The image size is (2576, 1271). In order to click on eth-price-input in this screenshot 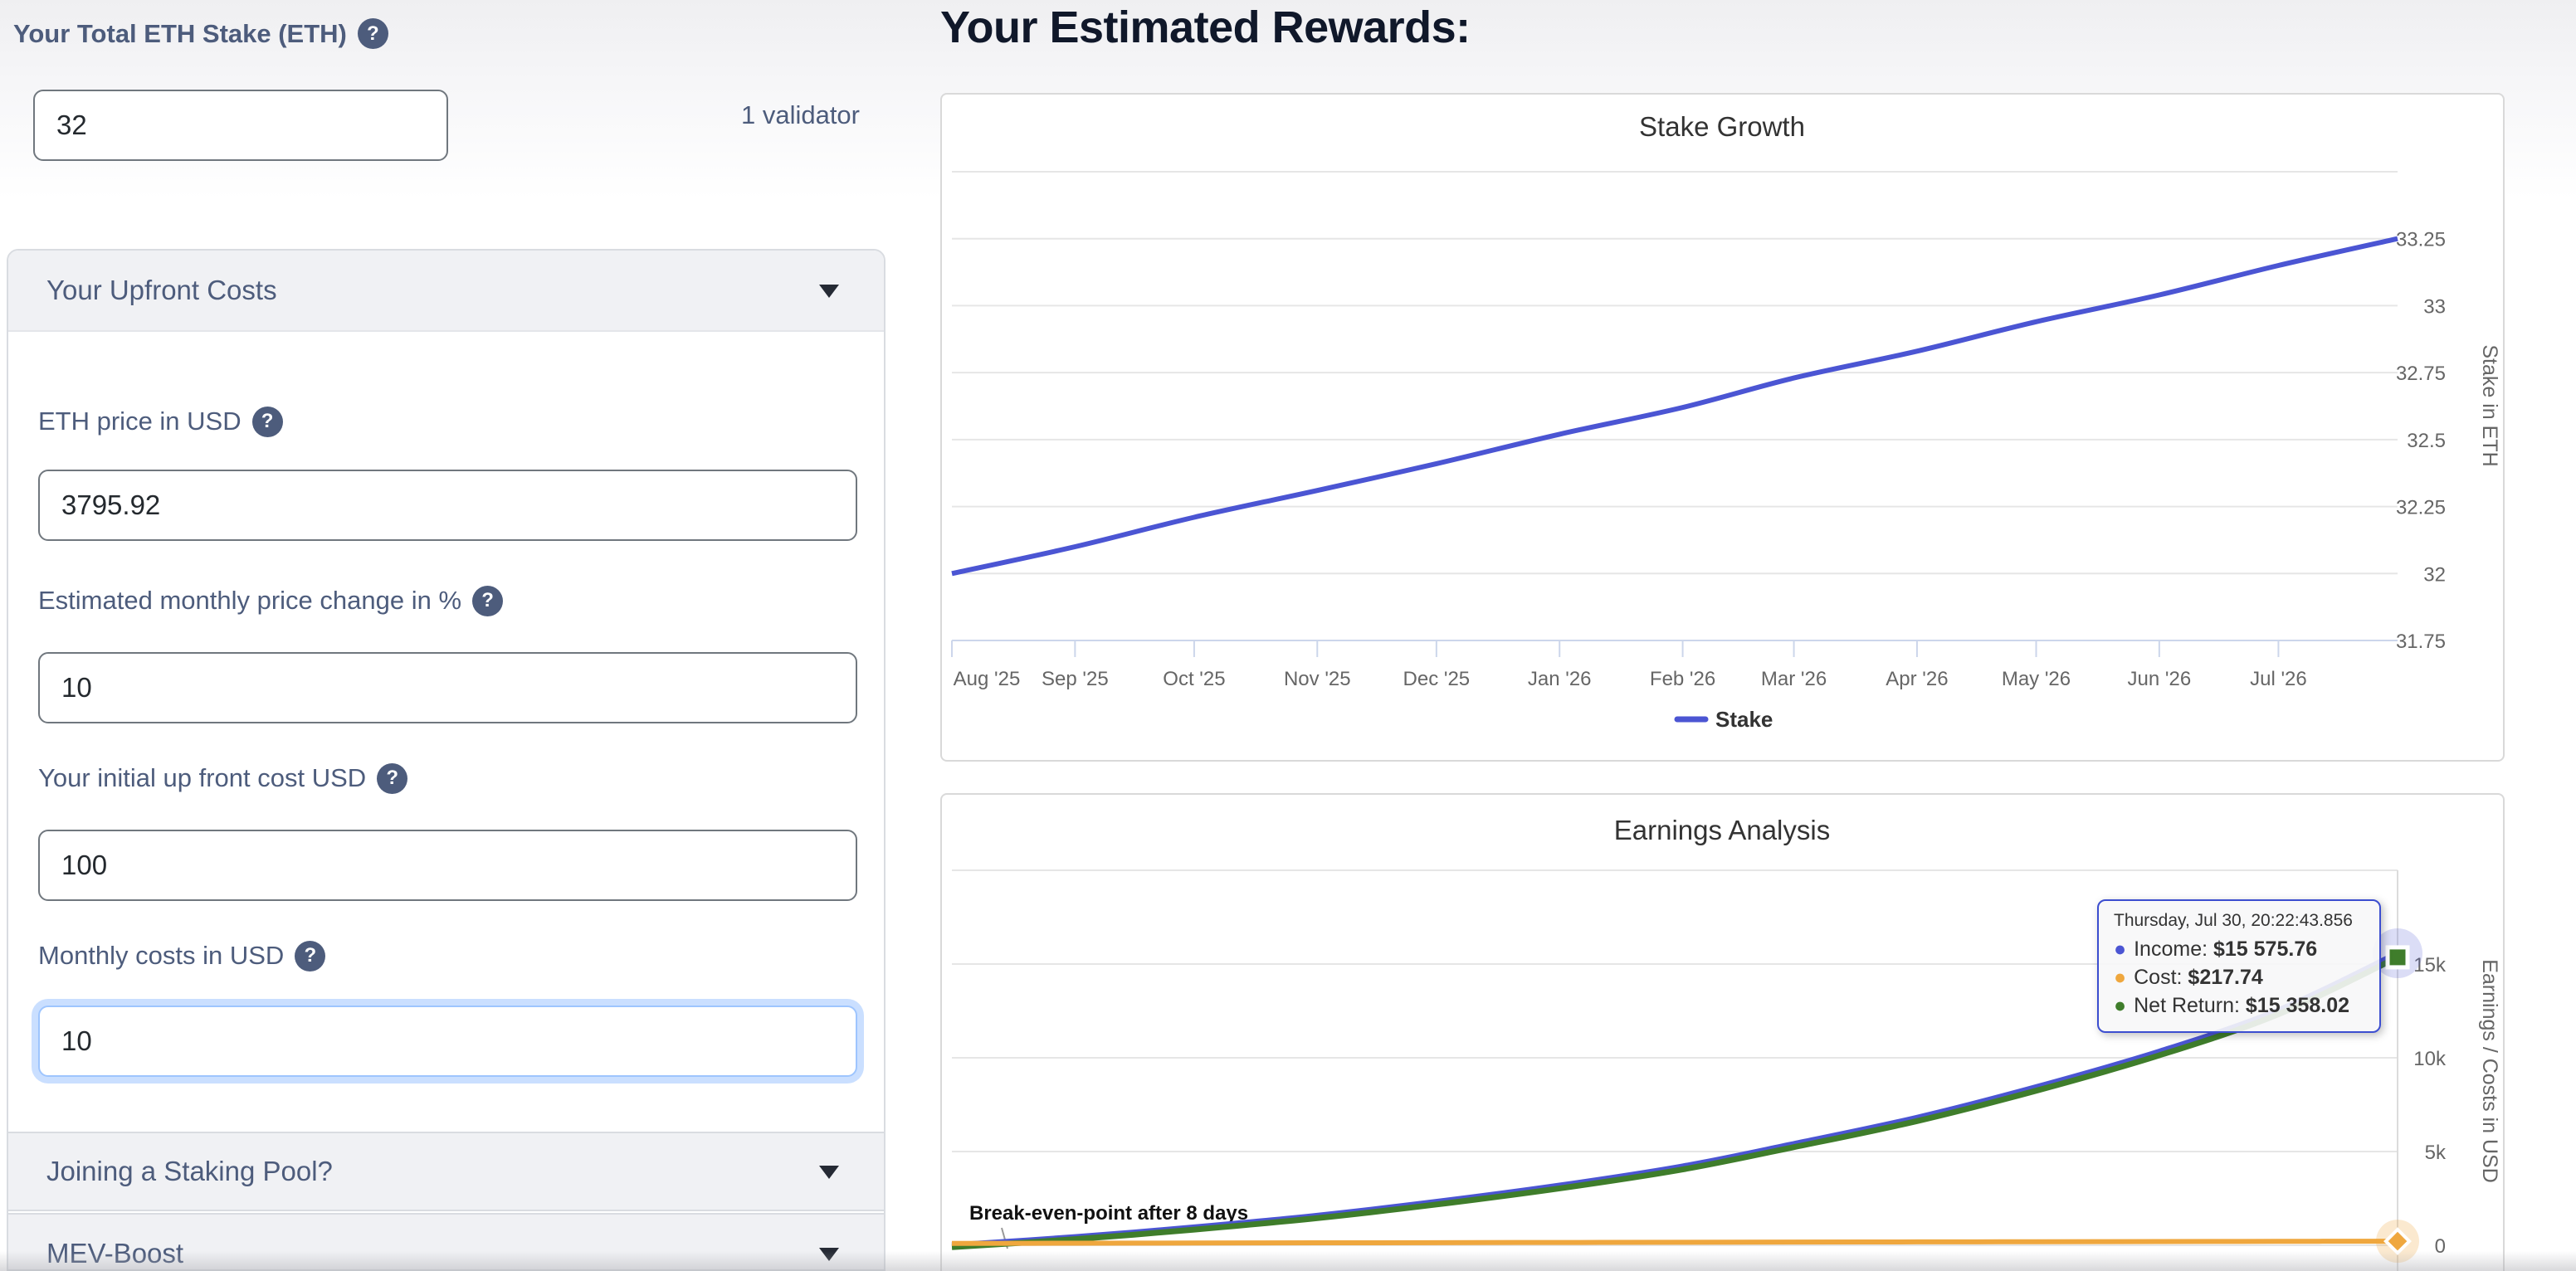, I will do `click(448, 505)`.